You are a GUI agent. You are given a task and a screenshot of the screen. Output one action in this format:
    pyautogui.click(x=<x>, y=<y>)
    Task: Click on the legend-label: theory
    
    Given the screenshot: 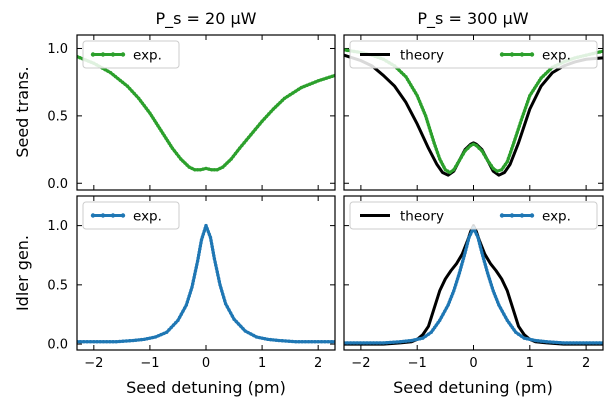 What is the action you would take?
    pyautogui.click(x=422, y=217)
    